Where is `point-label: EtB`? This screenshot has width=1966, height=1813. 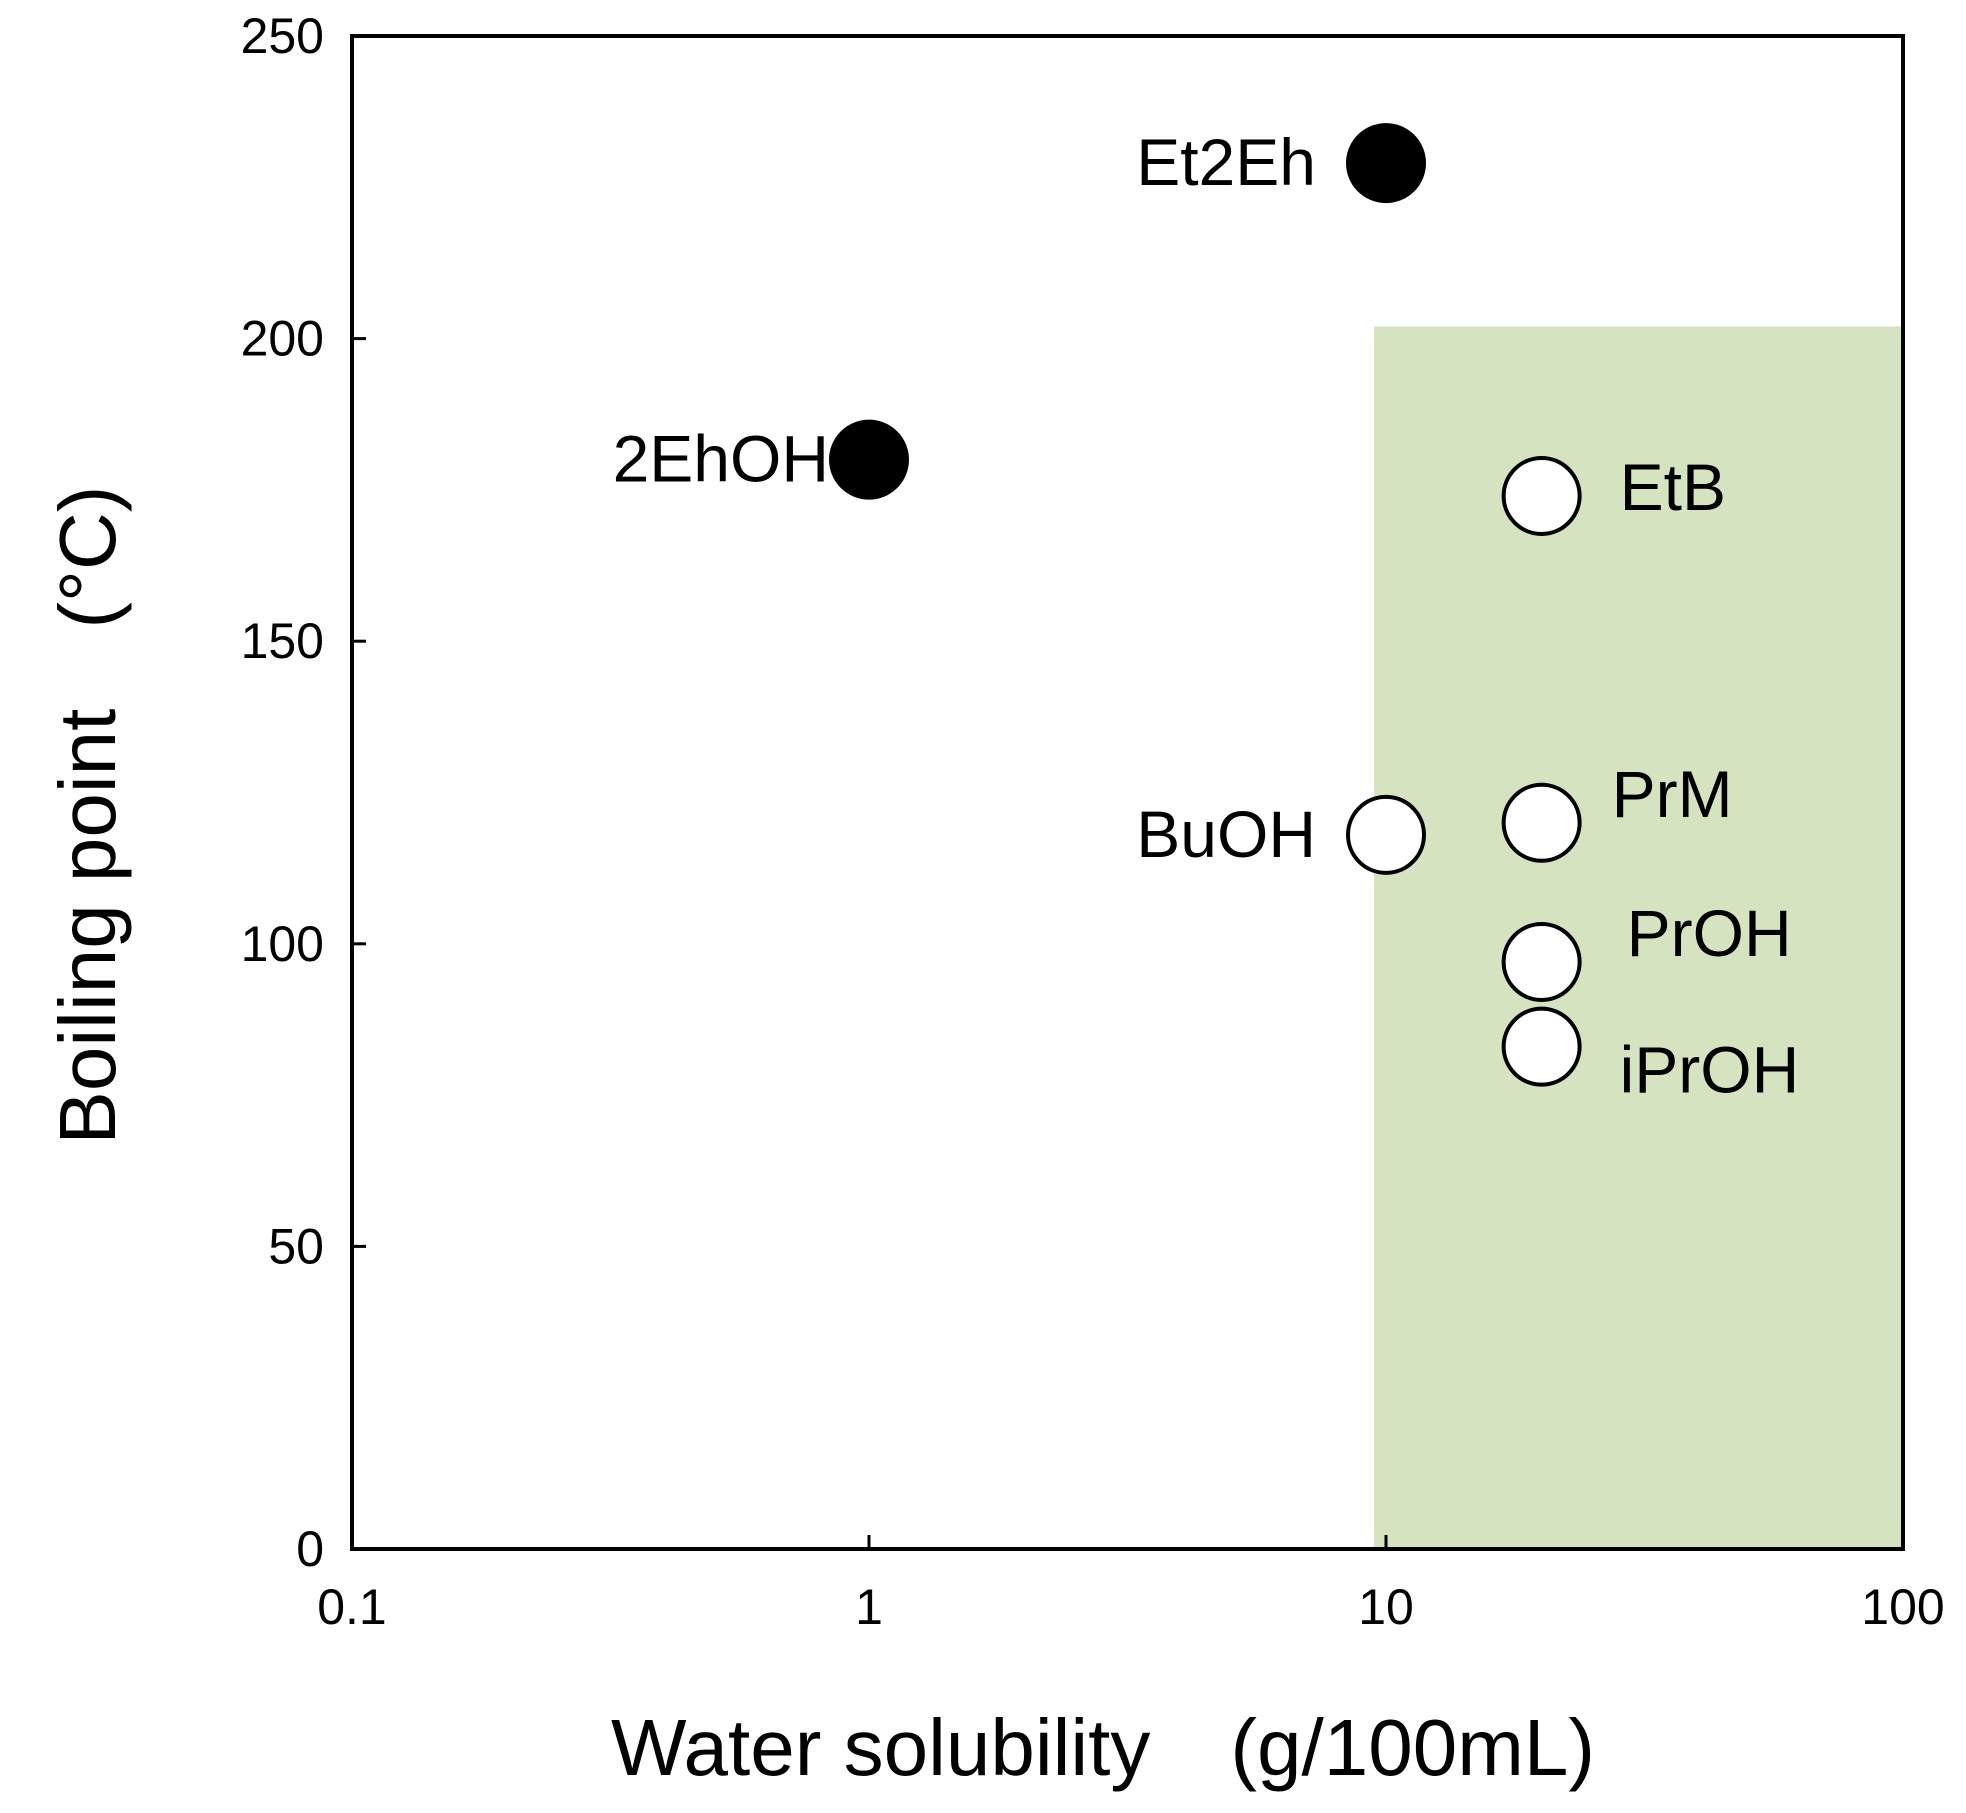 point-label: EtB is located at coordinates (1673, 487).